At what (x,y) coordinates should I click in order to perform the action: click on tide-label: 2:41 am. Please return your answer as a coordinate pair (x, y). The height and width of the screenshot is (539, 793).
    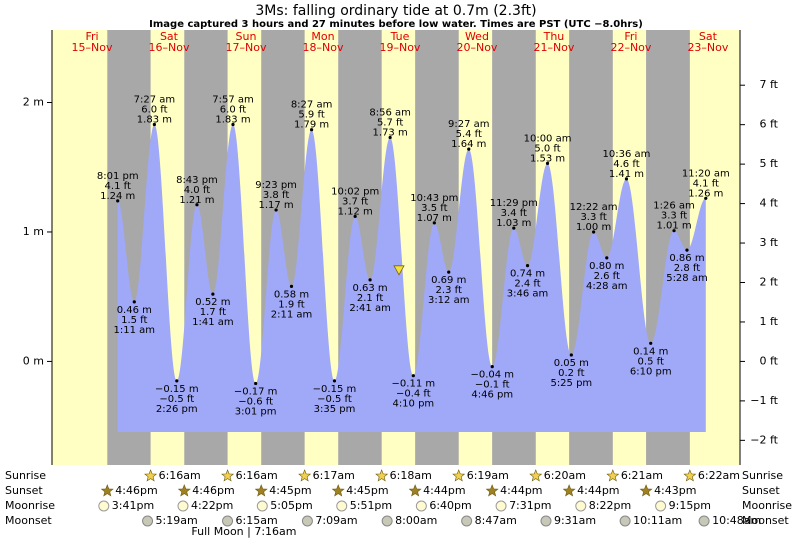
    Looking at the image, I should click on (370, 308).